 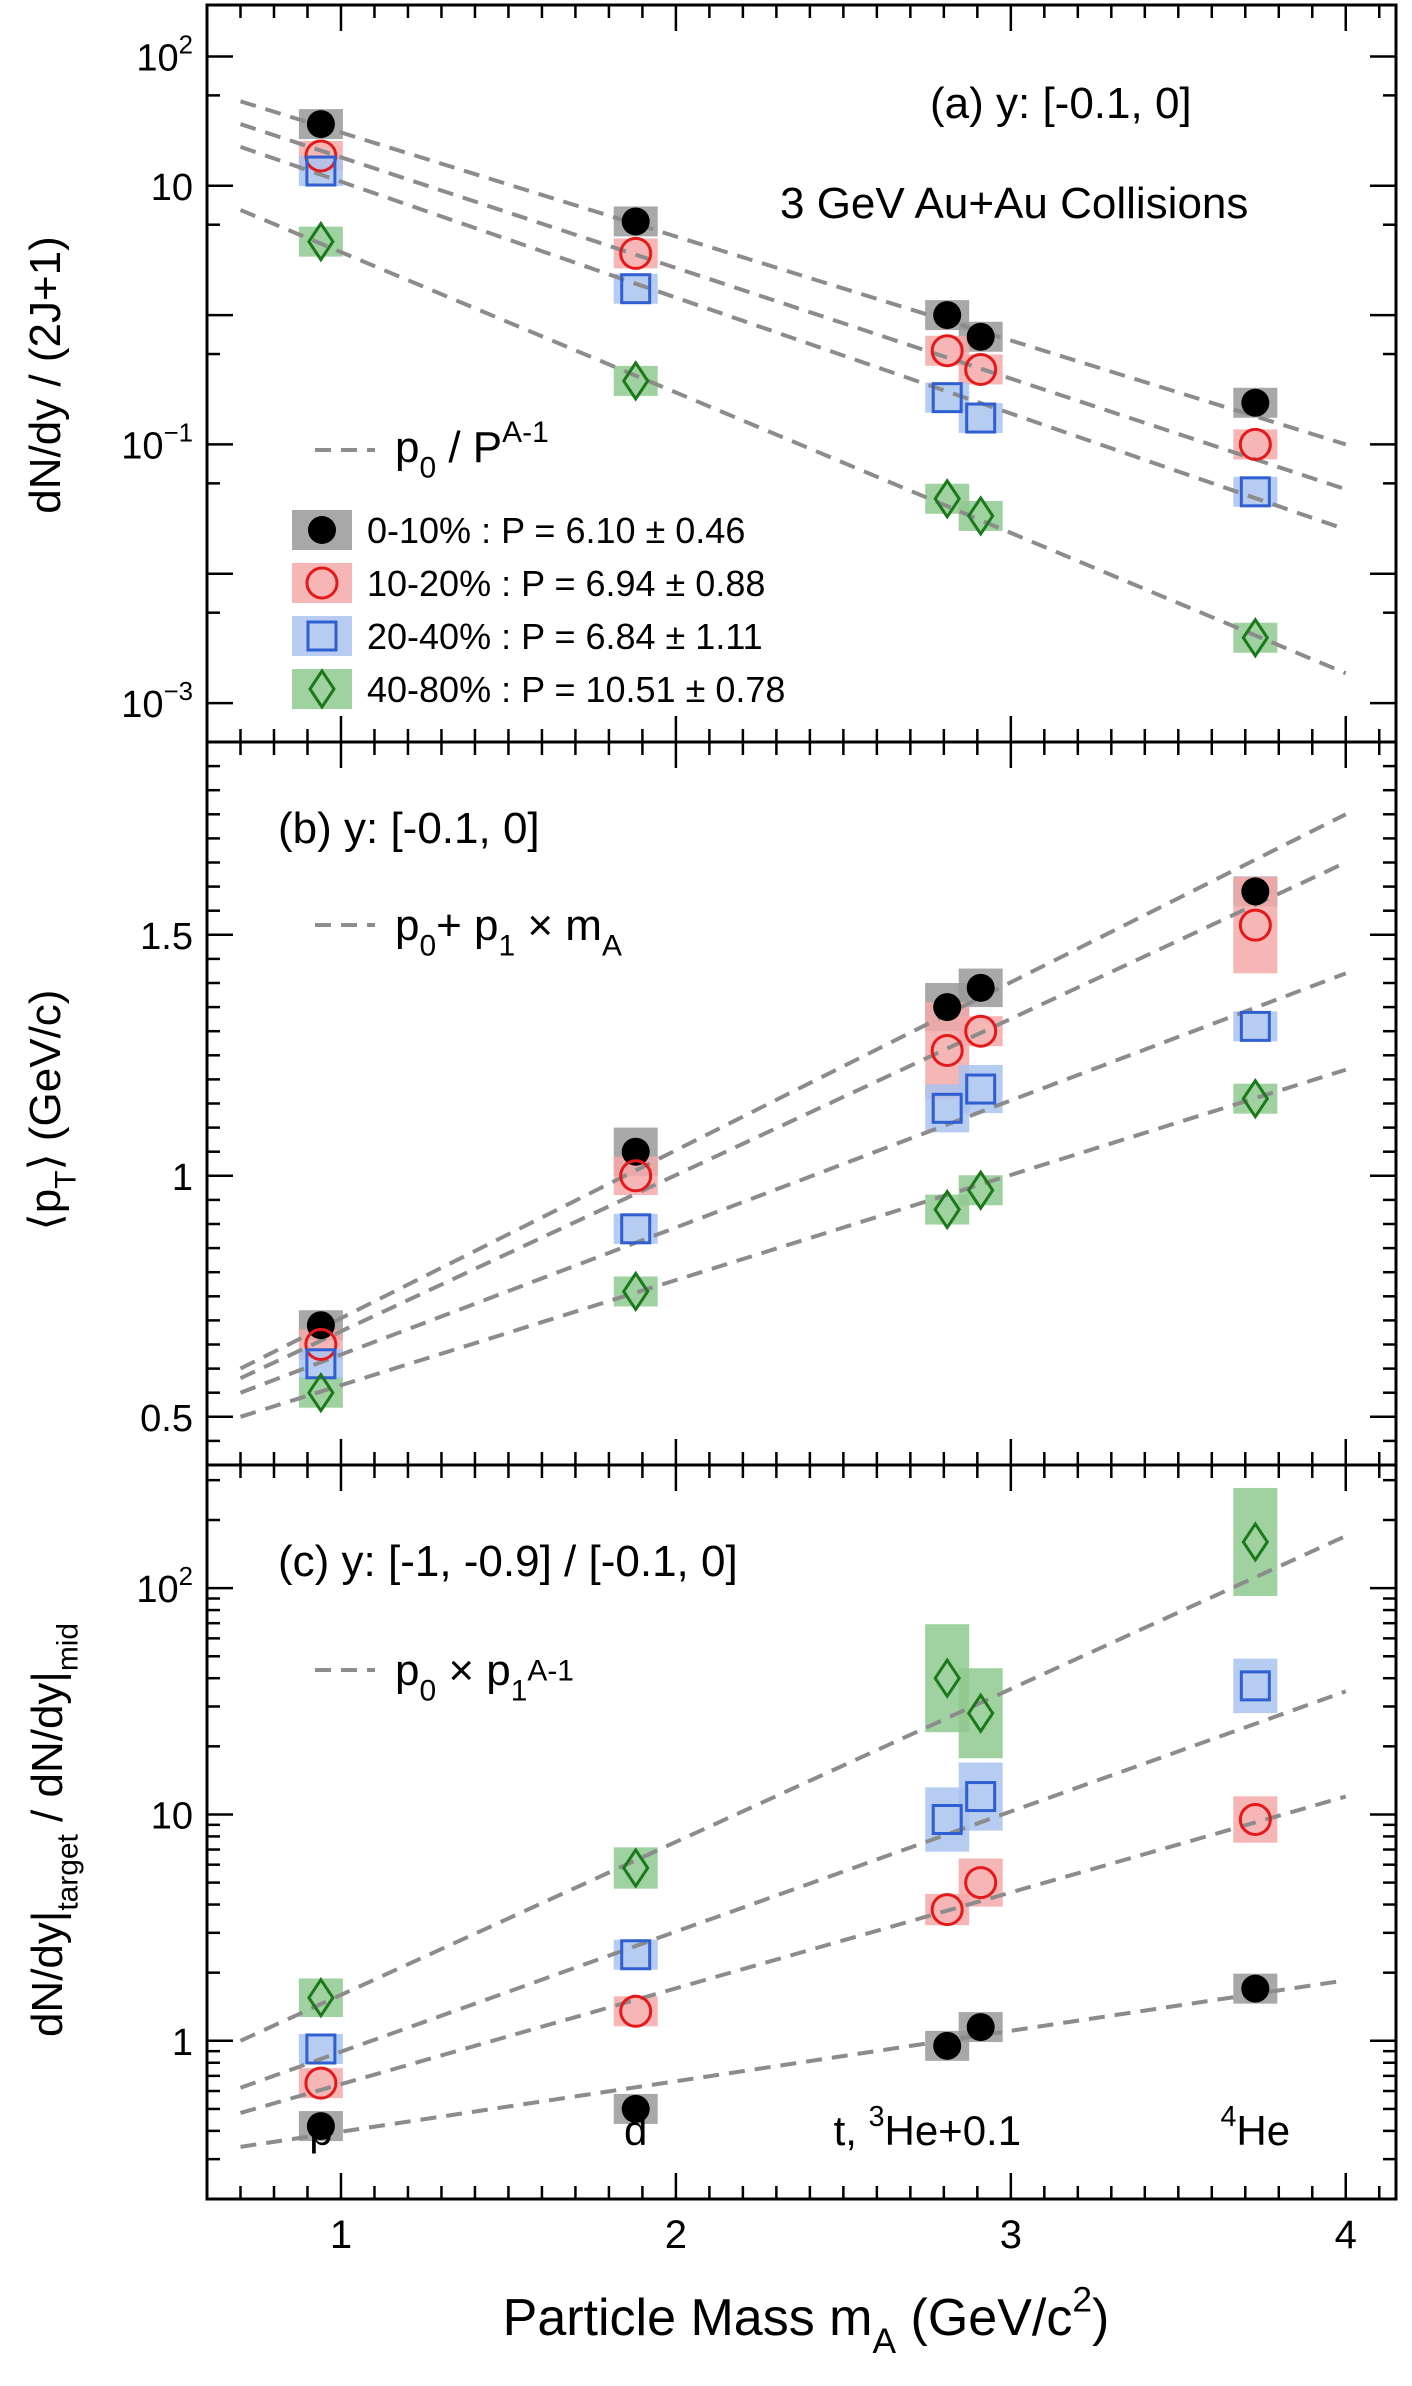 What do you see at coordinates (928, 2127) in the screenshot?
I see `particle-label-2: t, 3He+0.1` at bounding box center [928, 2127].